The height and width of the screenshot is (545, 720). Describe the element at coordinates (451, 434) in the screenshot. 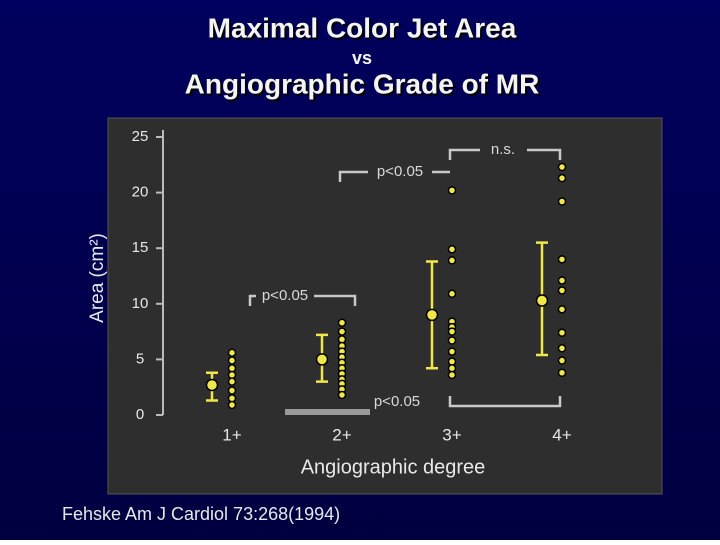

I see `x-tick-label: 3+` at that location.